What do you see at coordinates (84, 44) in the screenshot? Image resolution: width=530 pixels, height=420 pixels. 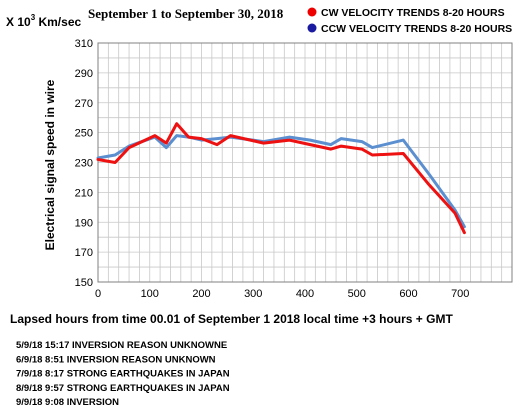 I see `y-tick-label: 310` at bounding box center [84, 44].